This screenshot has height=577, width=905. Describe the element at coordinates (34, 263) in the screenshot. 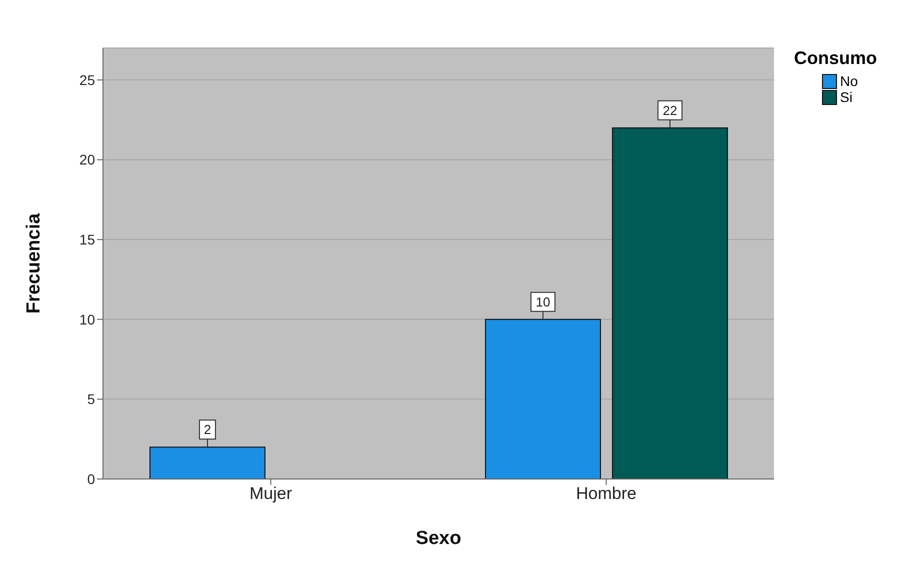

I see `y-axis-title: Frecuencia` at that location.